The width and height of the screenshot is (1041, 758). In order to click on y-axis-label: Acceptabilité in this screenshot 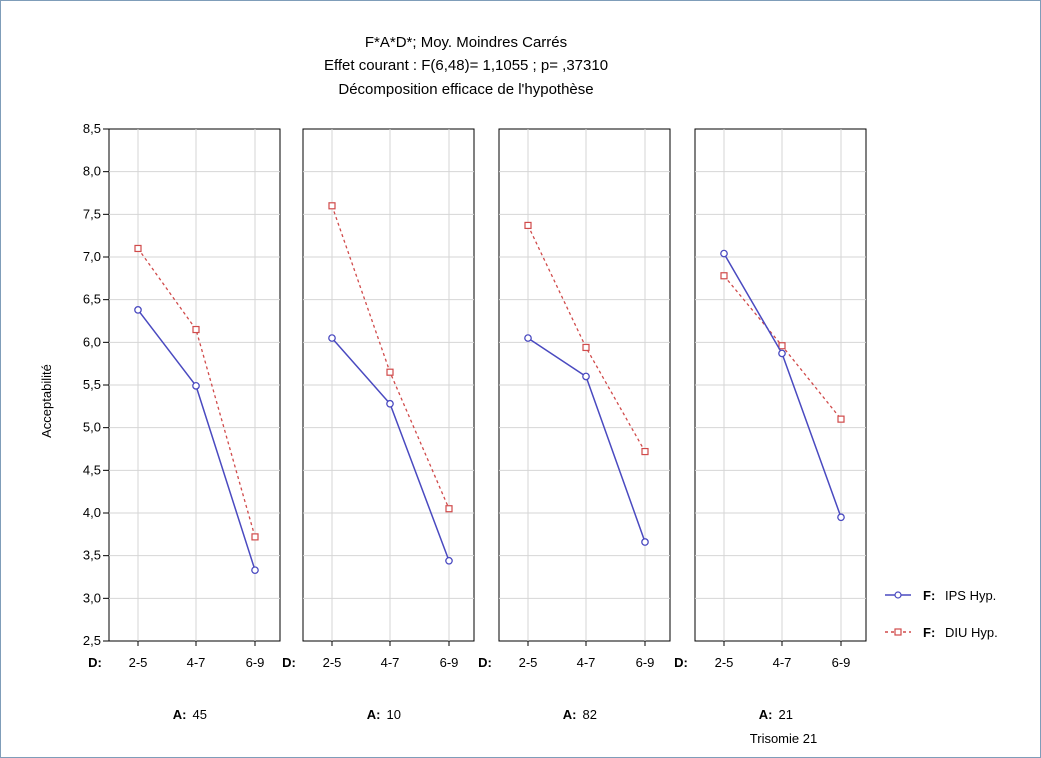, I will do `click(46, 401)`.